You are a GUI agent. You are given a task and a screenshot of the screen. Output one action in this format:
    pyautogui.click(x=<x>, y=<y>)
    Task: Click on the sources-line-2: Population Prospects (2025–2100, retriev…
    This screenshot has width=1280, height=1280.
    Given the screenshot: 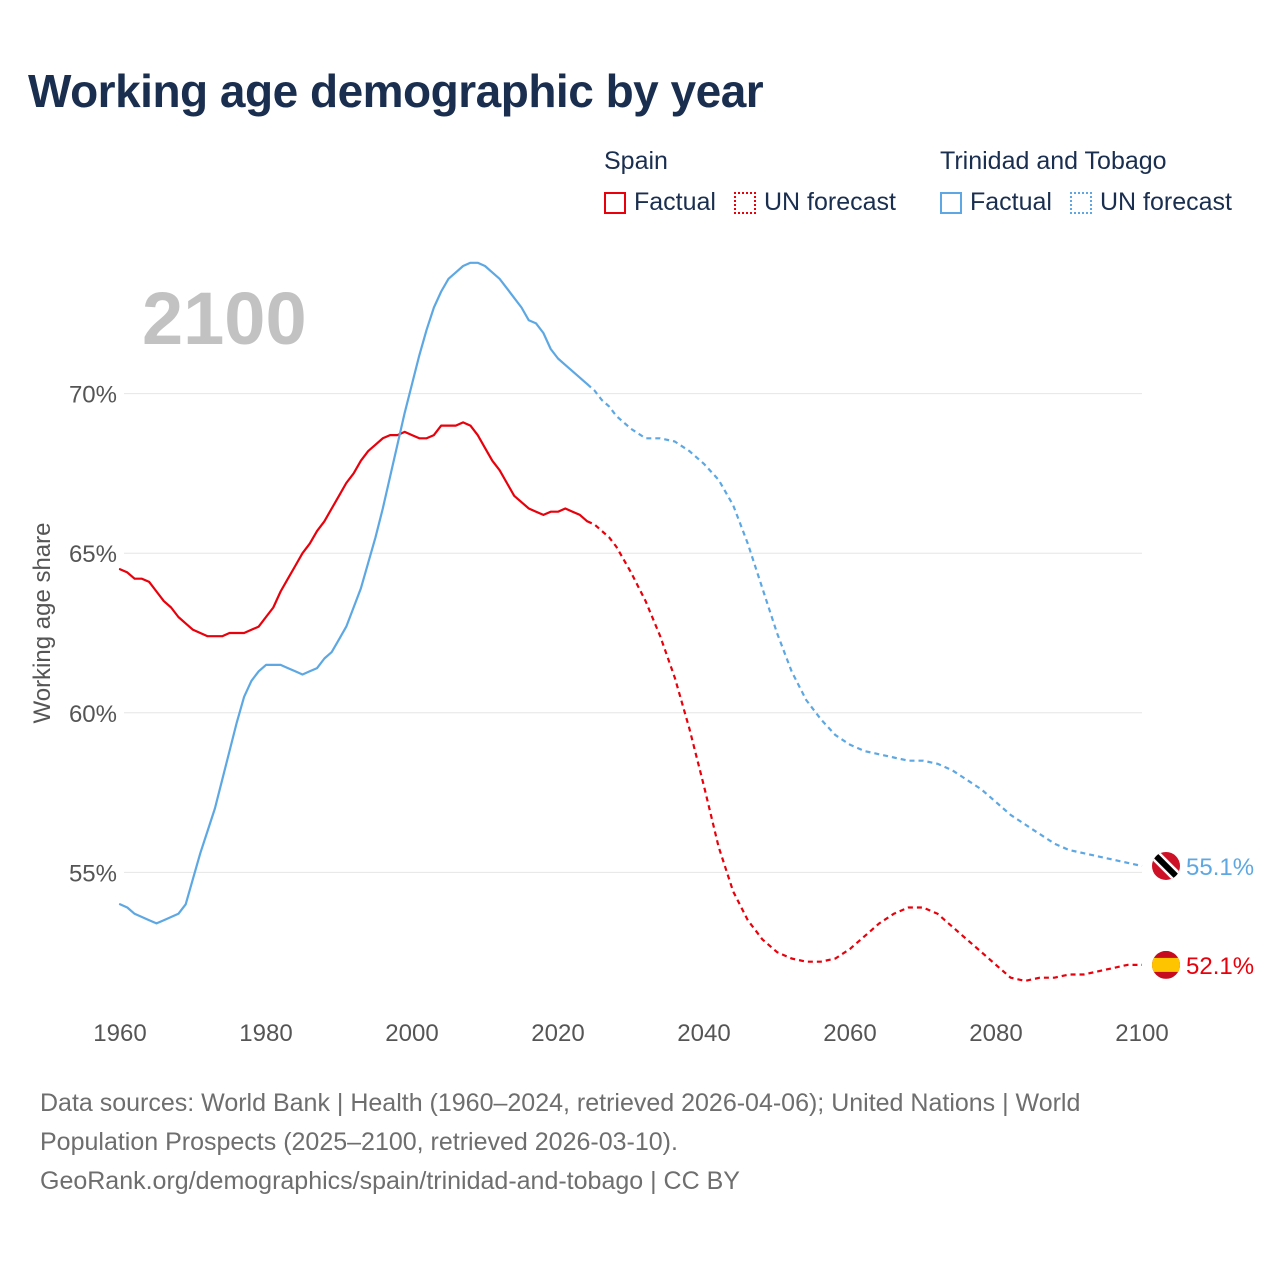 What is the action you would take?
    pyautogui.click(x=359, y=1142)
    